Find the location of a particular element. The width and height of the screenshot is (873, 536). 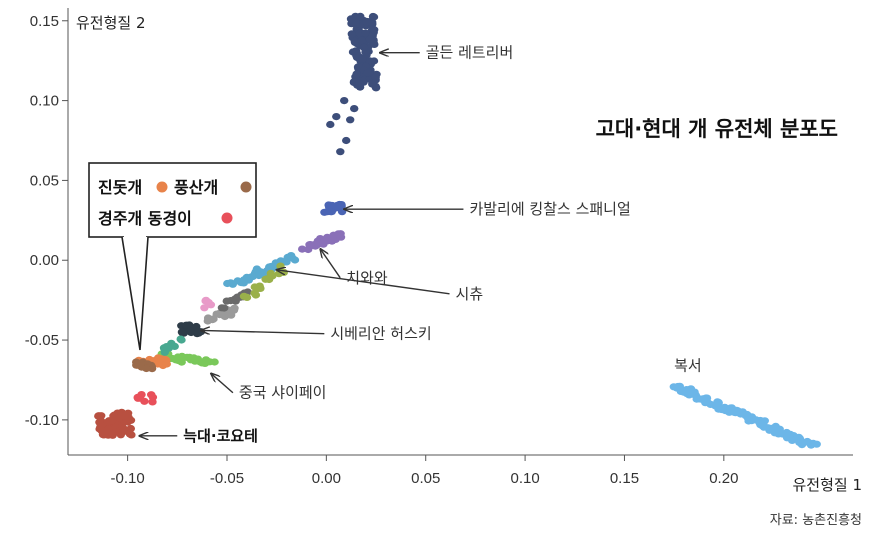

y-tick-label: -0.10 is located at coordinates (42, 420).